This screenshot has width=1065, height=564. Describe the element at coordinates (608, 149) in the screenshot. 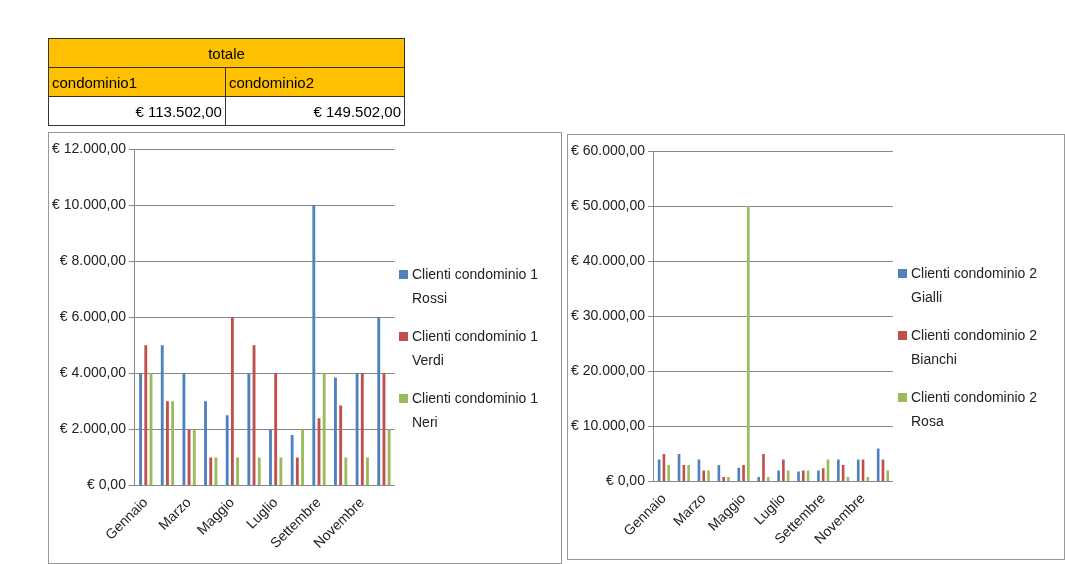

I see `y-tick-label: € 60.000,00` at that location.